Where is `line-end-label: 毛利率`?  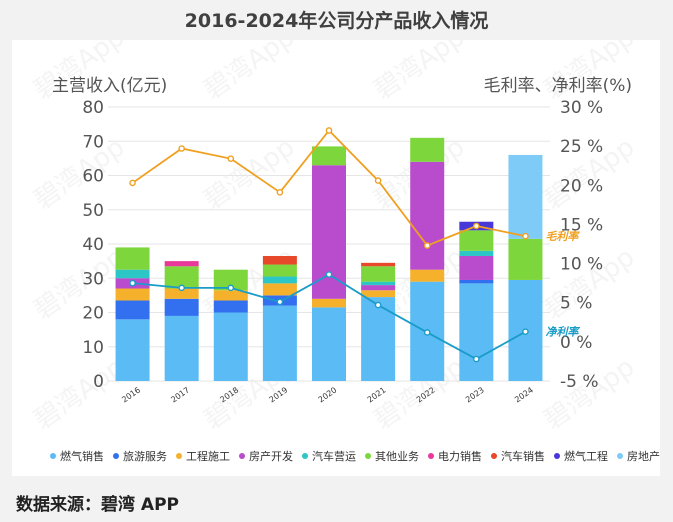
line-end-label: 毛利率 is located at coordinates (562, 236).